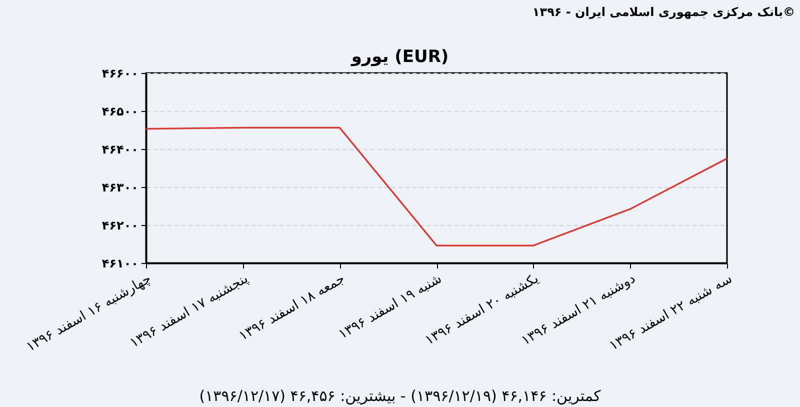 The image size is (800, 407). I want to click on y-tick-label: ۴۶۳۰۰, so click(120, 187).